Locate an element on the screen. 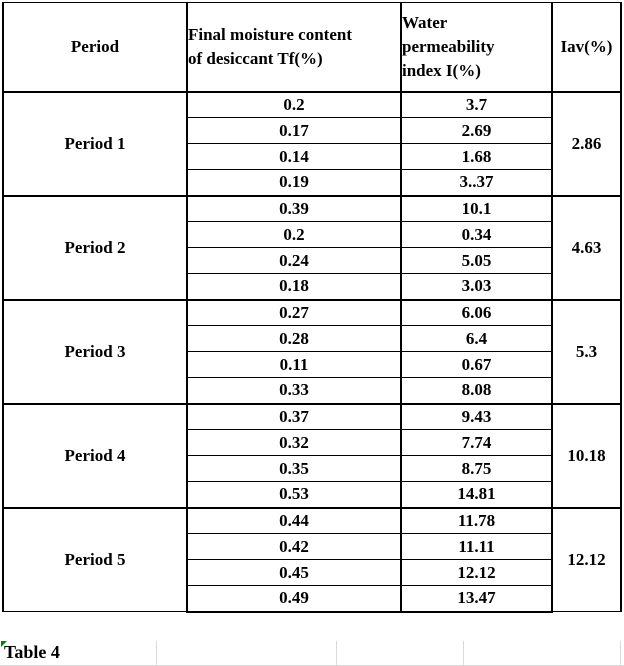 The width and height of the screenshot is (624, 666). table-row: 0.53 14.81 is located at coordinates (312, 494).